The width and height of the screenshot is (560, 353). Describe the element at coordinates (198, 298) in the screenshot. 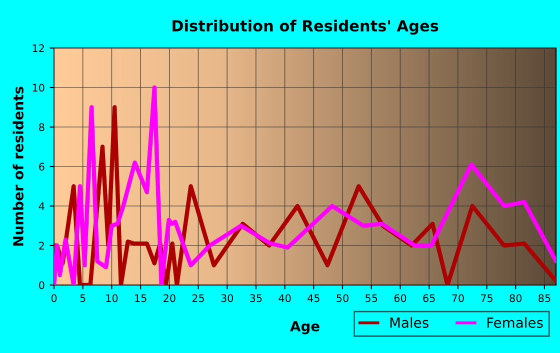

I see `x-tick-label: 25` at that location.